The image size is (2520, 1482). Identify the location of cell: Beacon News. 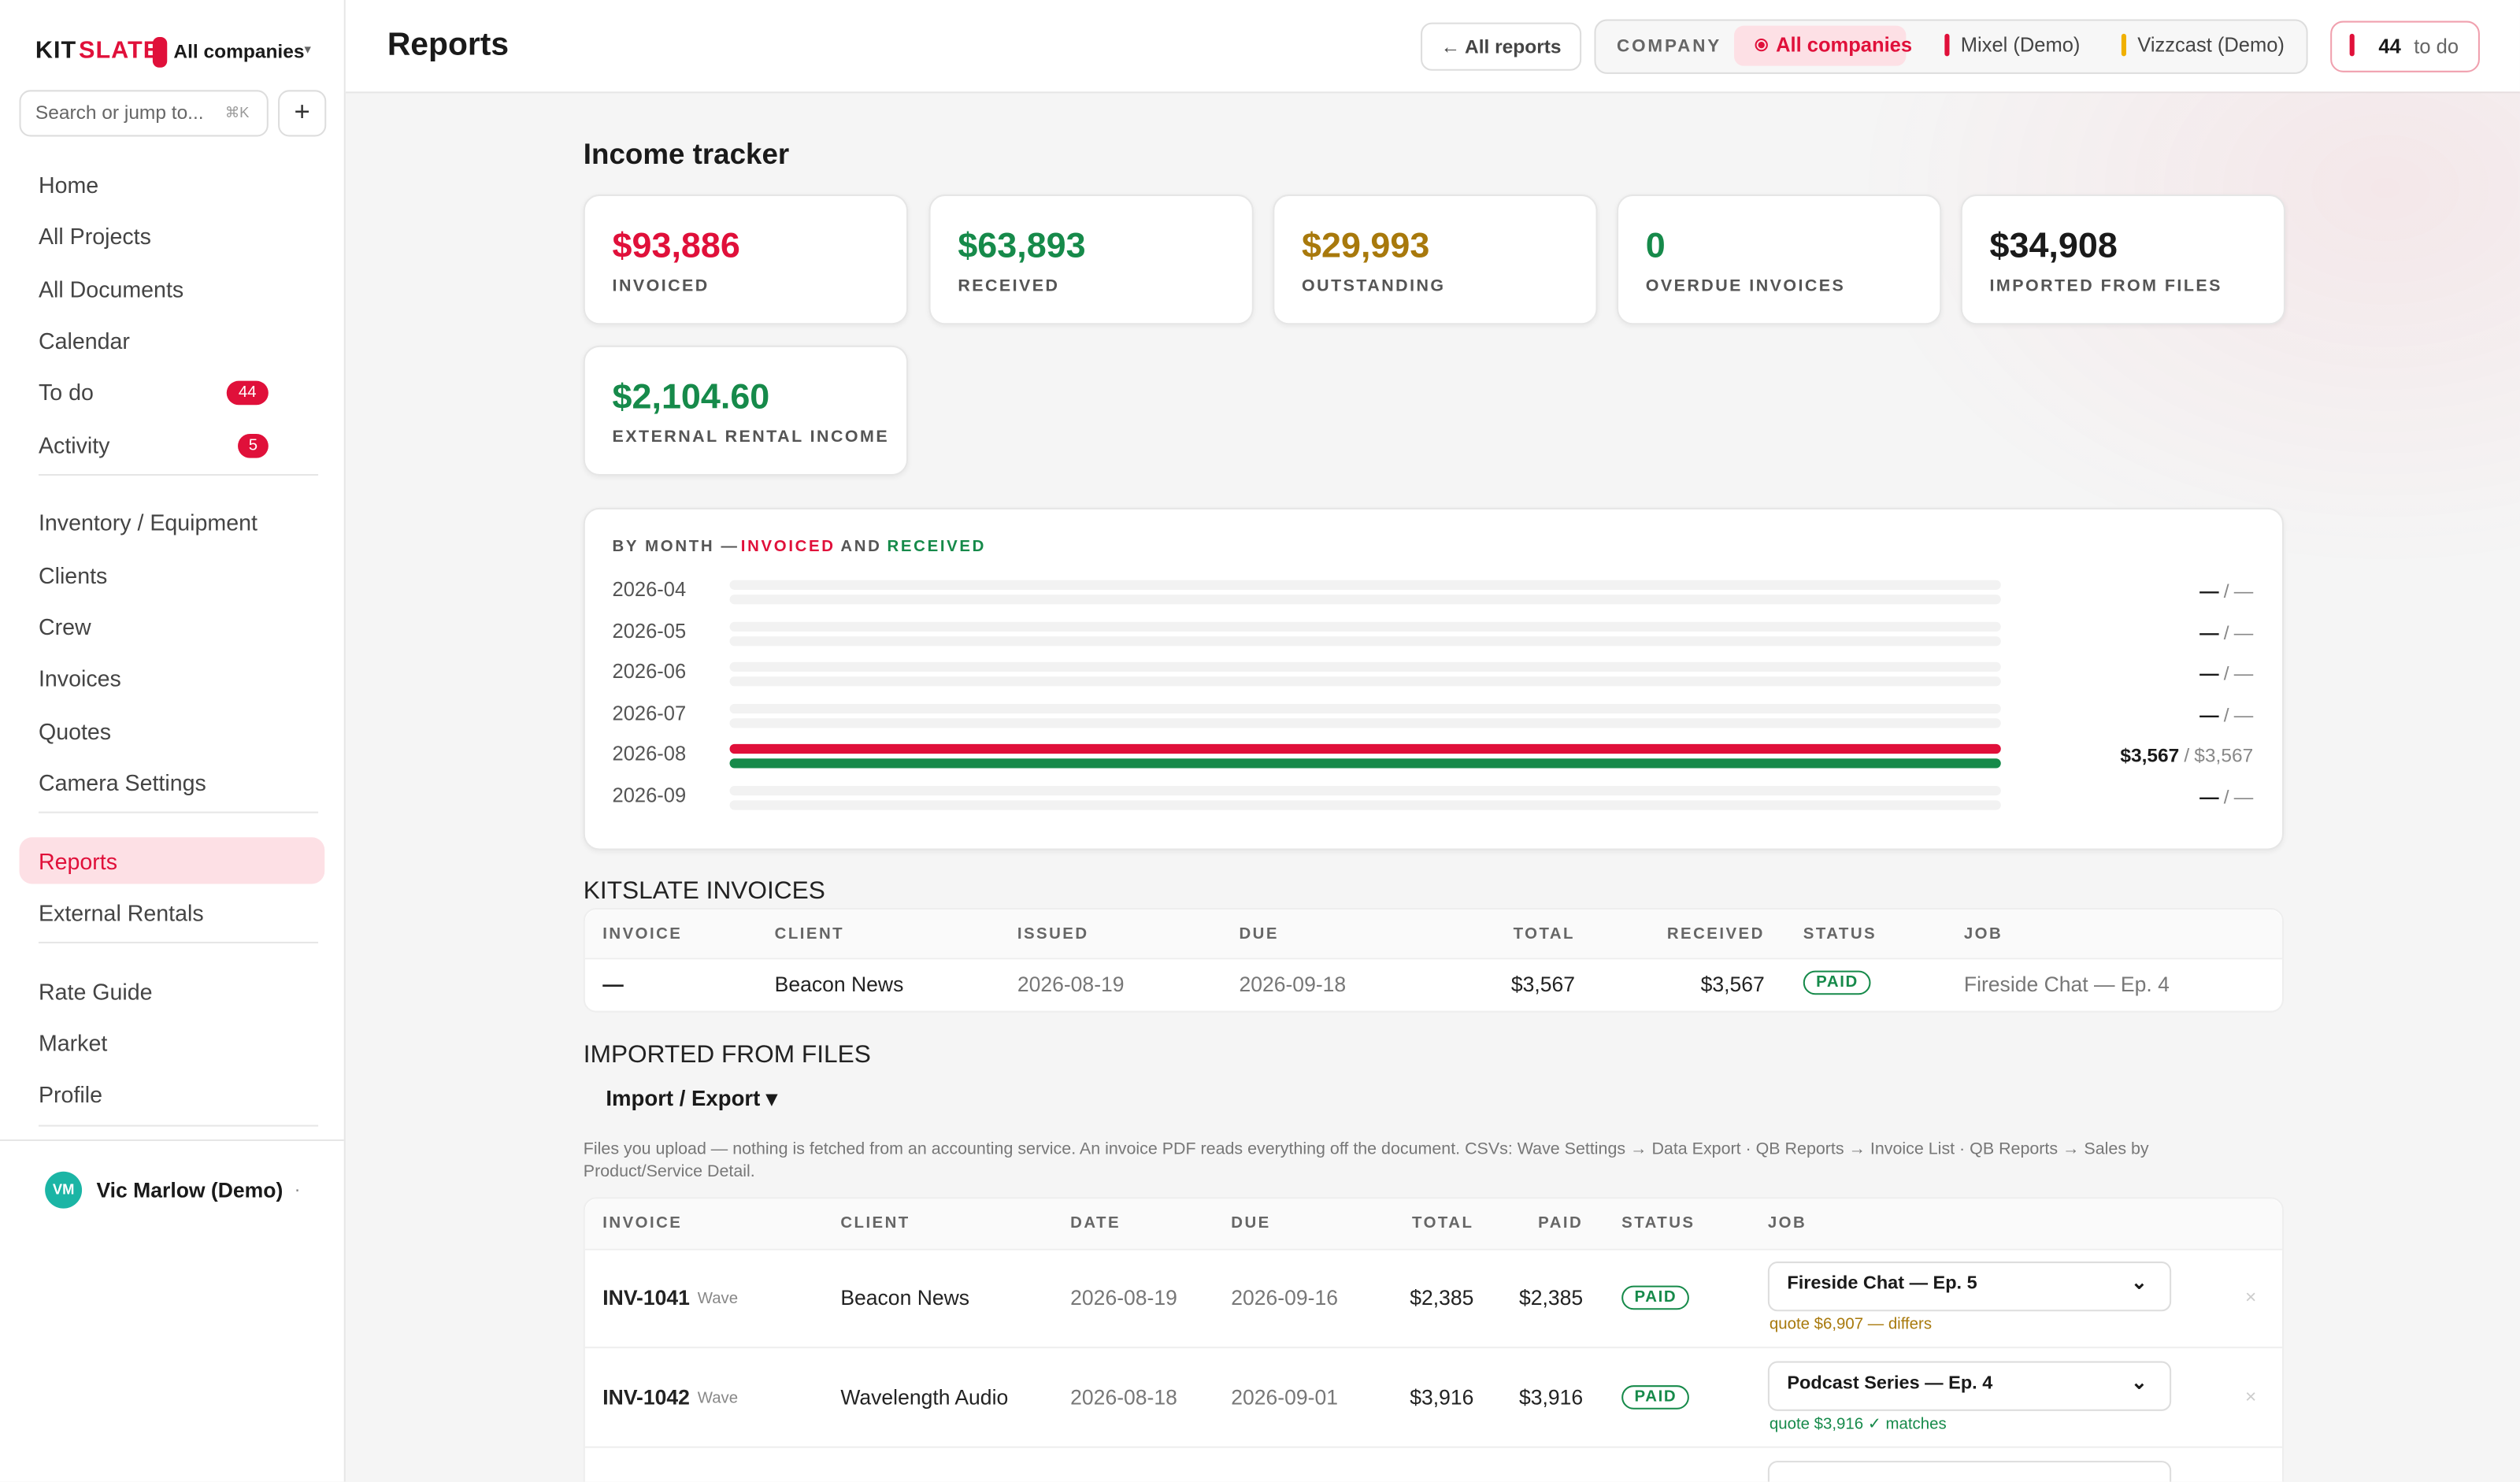
(839, 985).